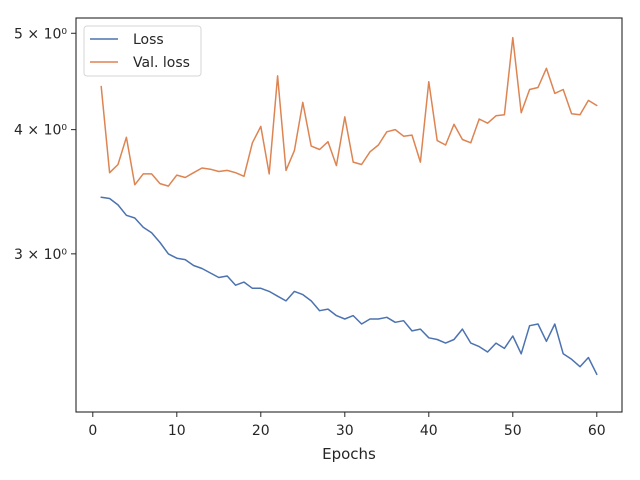 This screenshot has height=480, width=640. Describe the element at coordinates (40, 255) in the screenshot. I see `y-tick-label: 3 × 10⁰` at that location.